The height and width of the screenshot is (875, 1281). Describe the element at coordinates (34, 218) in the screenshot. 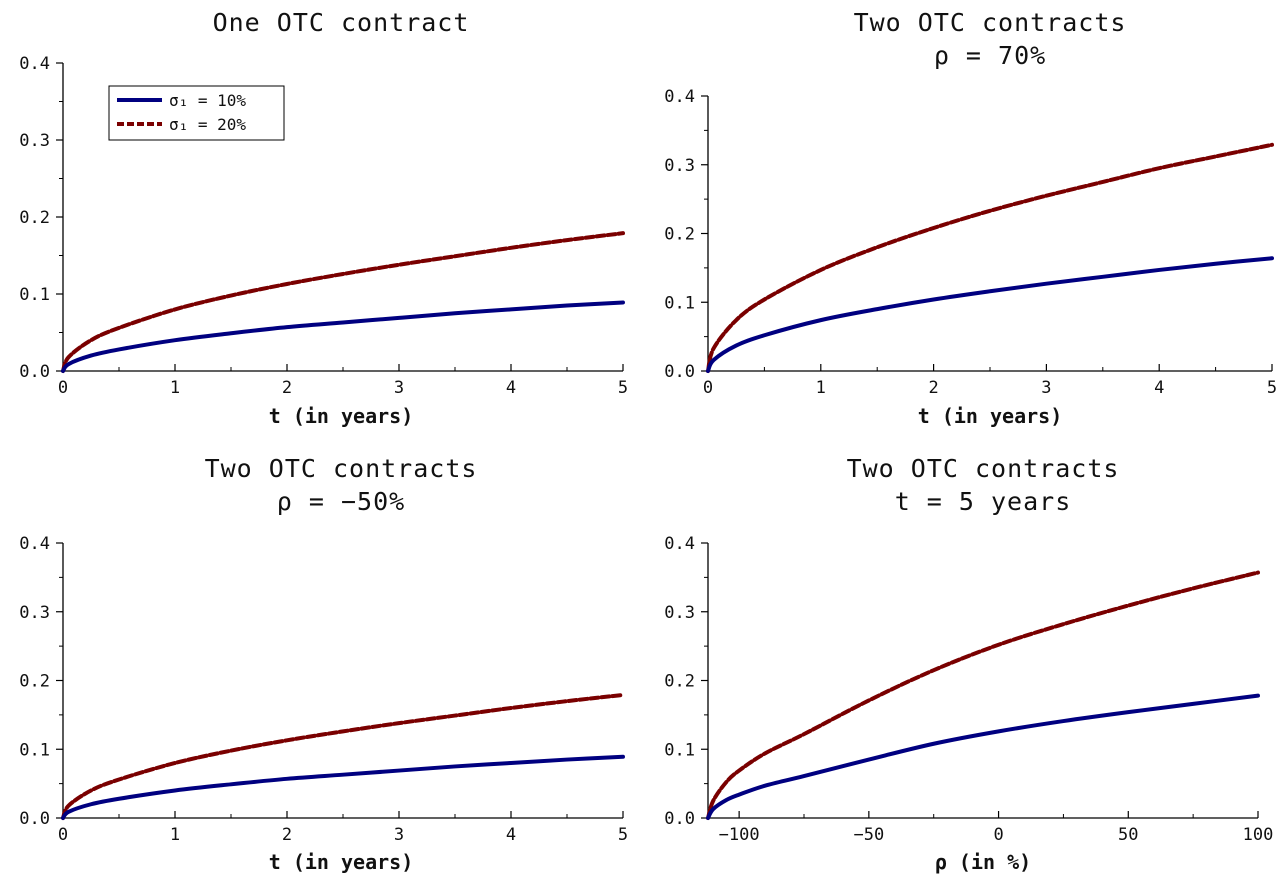

I see `p1-ytick-label: 0.2` at that location.